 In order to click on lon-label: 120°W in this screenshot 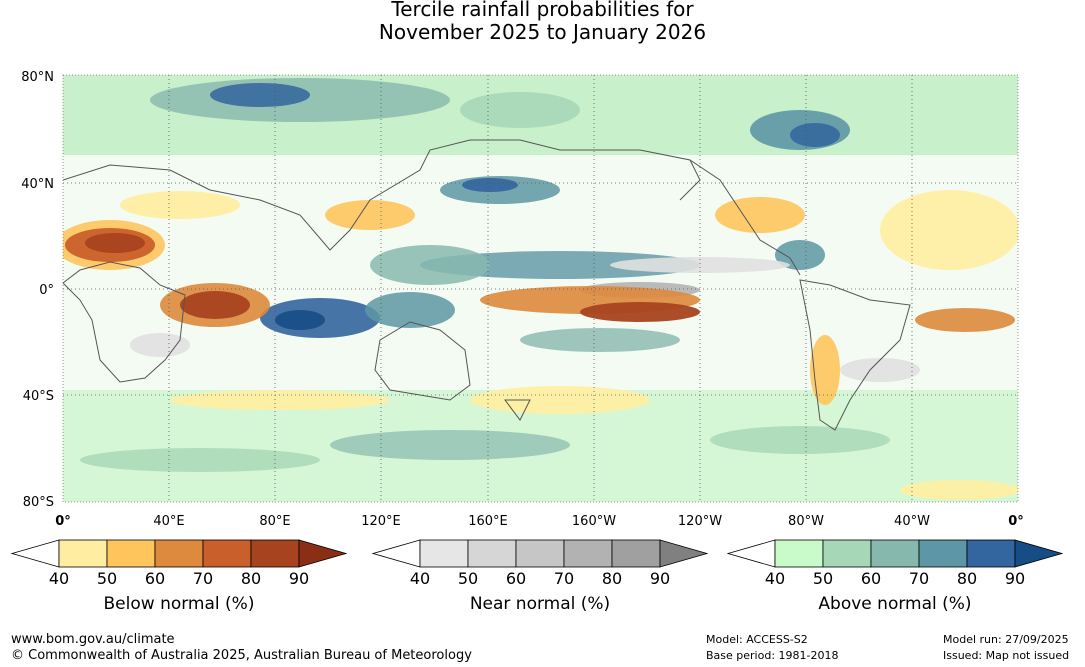, I will do `click(700, 521)`.